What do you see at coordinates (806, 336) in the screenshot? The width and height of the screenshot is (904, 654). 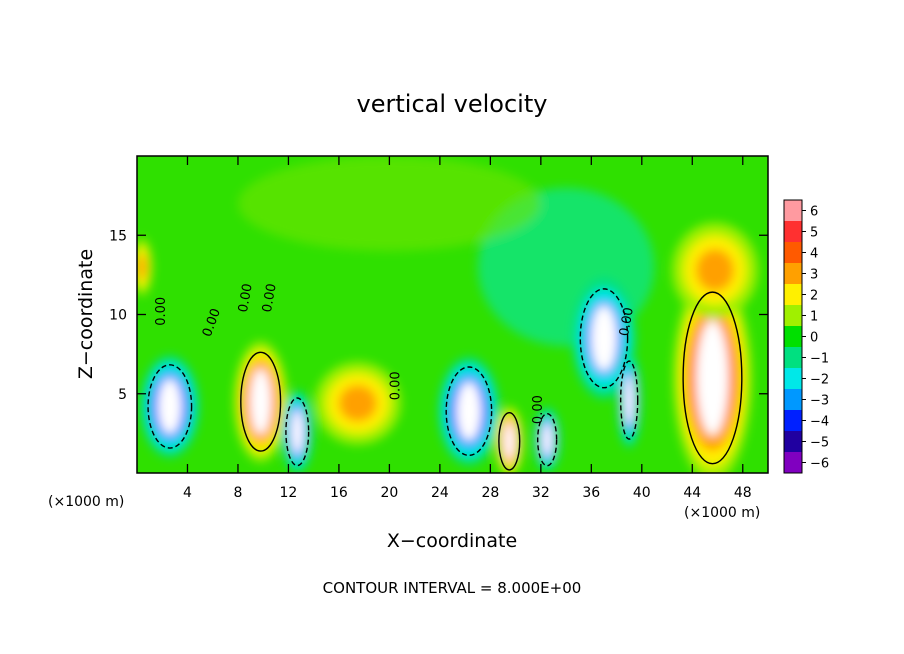 I see `colorbar: 6 5 4 3 2 1 0 −1 −2 −3 −4 −5 −6` at bounding box center [806, 336].